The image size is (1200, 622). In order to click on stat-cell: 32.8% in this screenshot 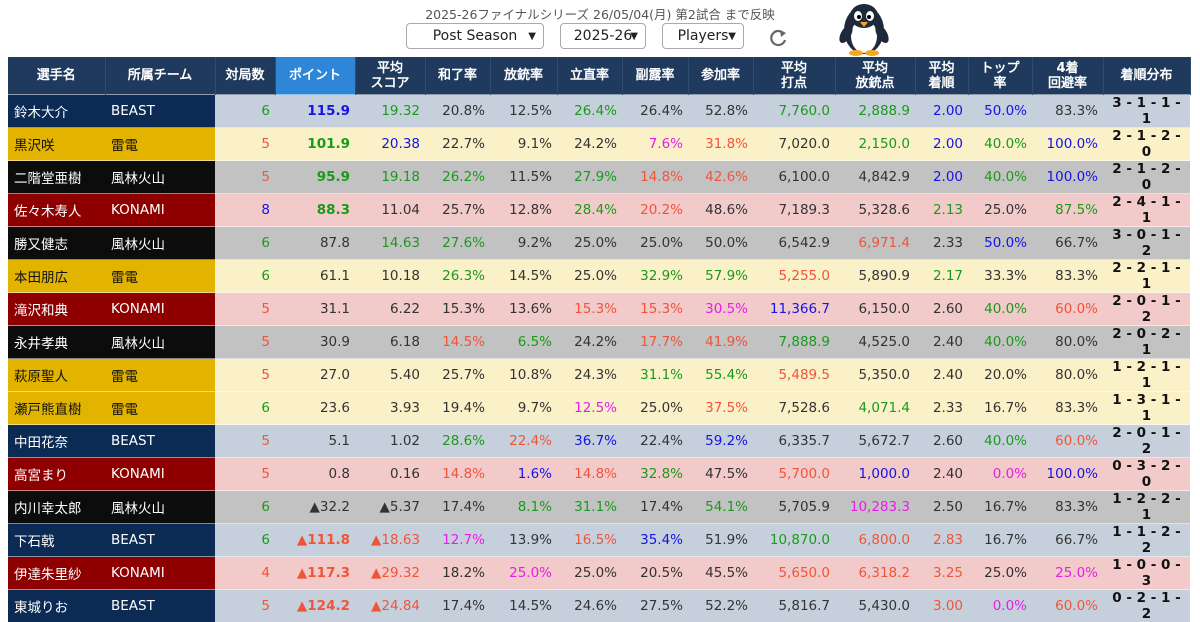, I will do `click(655, 474)`.